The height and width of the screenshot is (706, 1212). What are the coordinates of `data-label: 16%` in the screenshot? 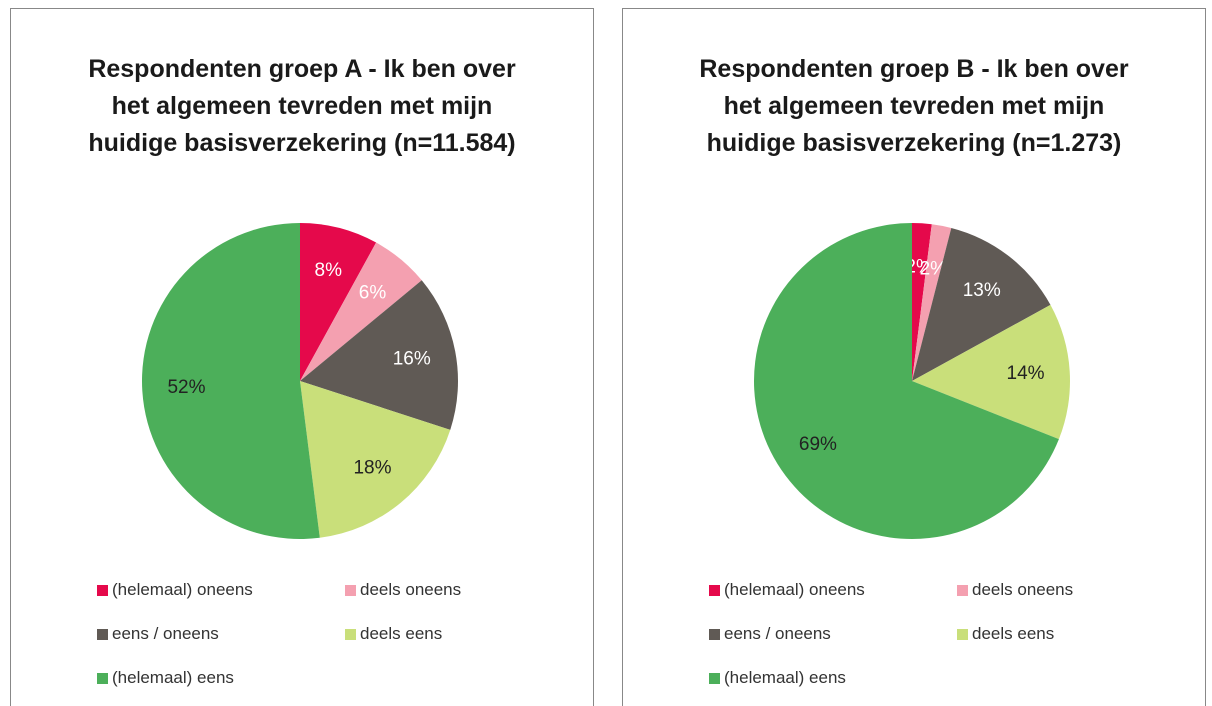 It's located at (412, 359).